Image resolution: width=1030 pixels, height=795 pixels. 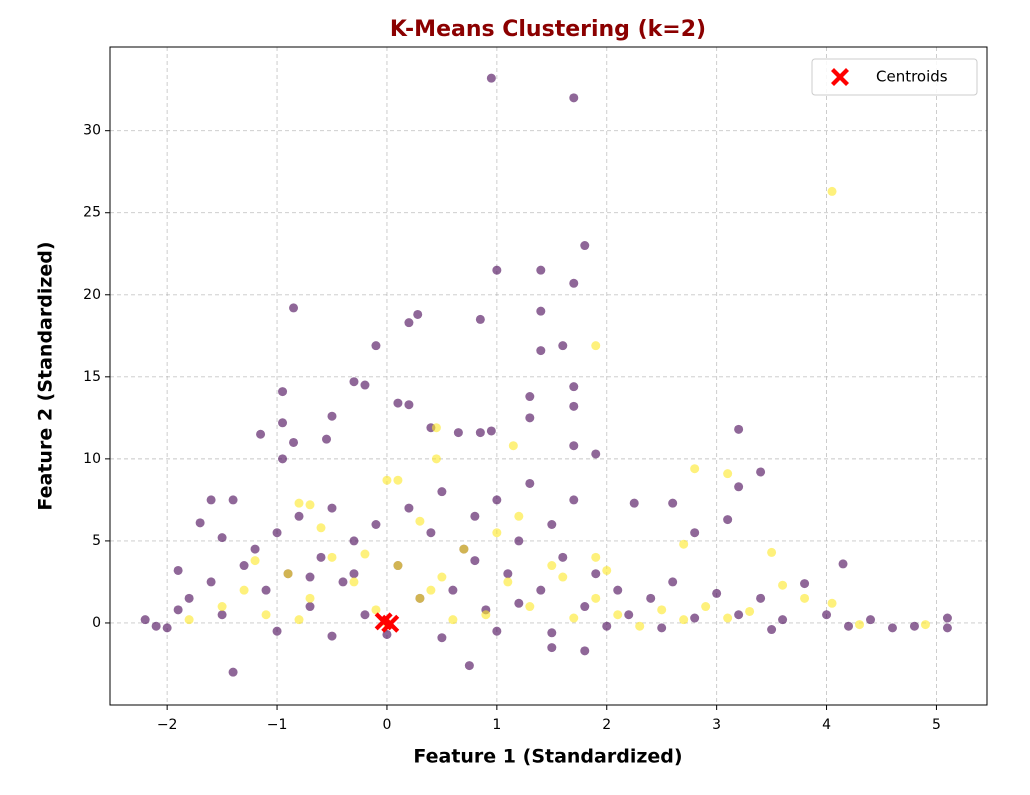 What do you see at coordinates (92, 377) in the screenshot?
I see `y-tick-label: 15` at bounding box center [92, 377].